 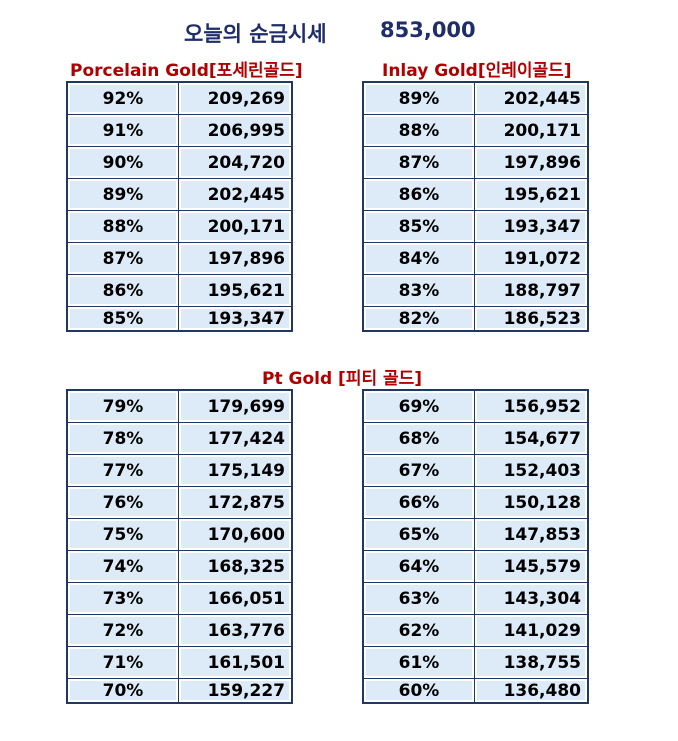 I want to click on table-row: 71% 161,501, so click(x=179, y=662).